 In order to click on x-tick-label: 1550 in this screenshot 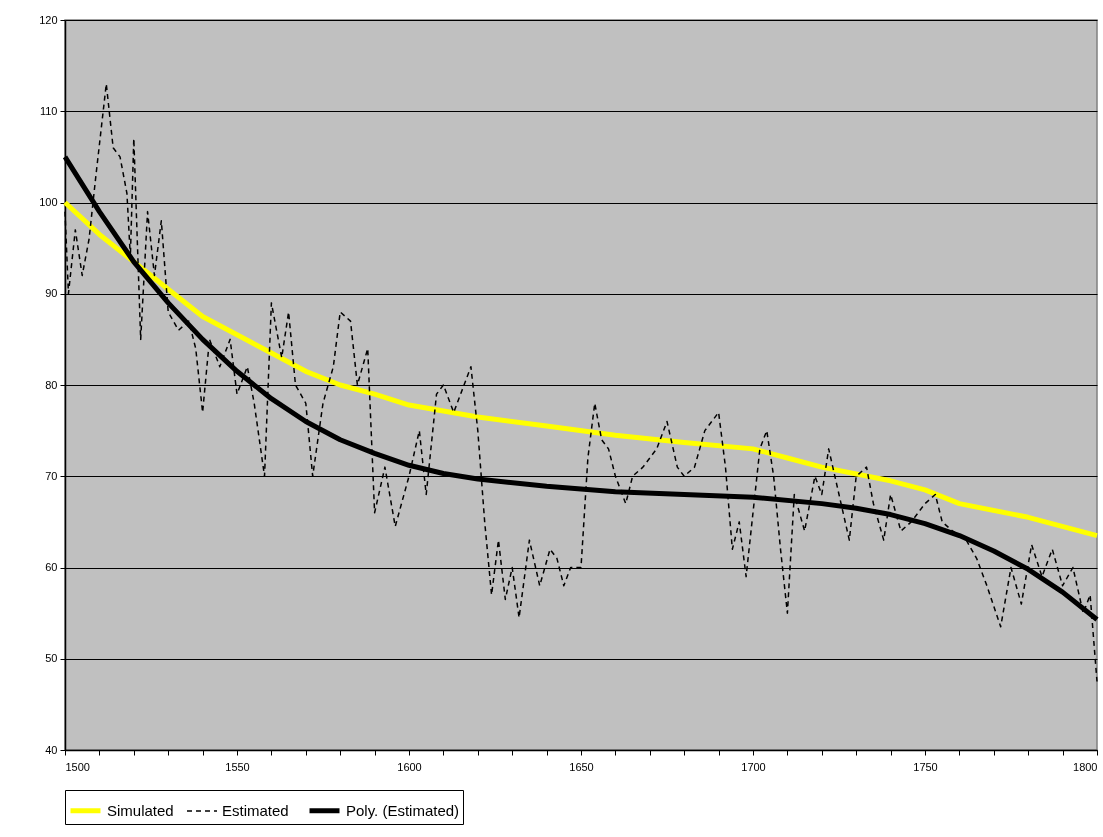, I will do `click(237, 766)`.